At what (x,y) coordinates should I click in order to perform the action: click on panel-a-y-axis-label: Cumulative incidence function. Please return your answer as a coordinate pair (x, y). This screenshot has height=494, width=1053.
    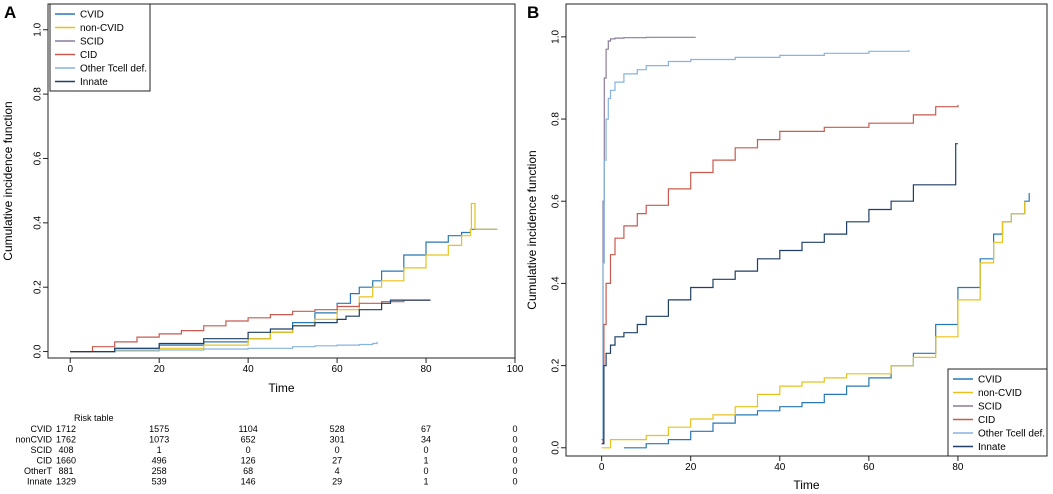
    Looking at the image, I should click on (8, 180).